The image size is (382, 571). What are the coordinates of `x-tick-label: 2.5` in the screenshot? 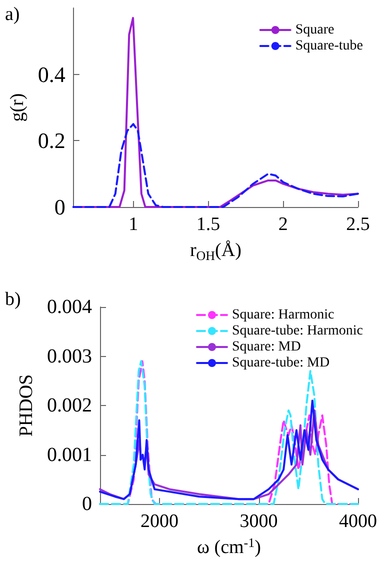 It's located at (358, 224).